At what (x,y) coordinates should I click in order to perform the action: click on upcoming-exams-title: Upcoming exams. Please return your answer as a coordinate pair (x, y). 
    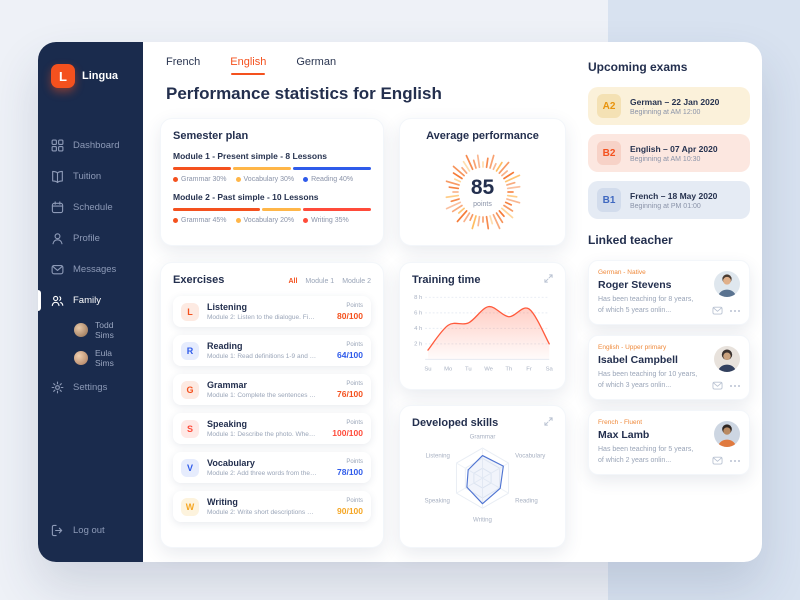
    Looking at the image, I should click on (638, 67).